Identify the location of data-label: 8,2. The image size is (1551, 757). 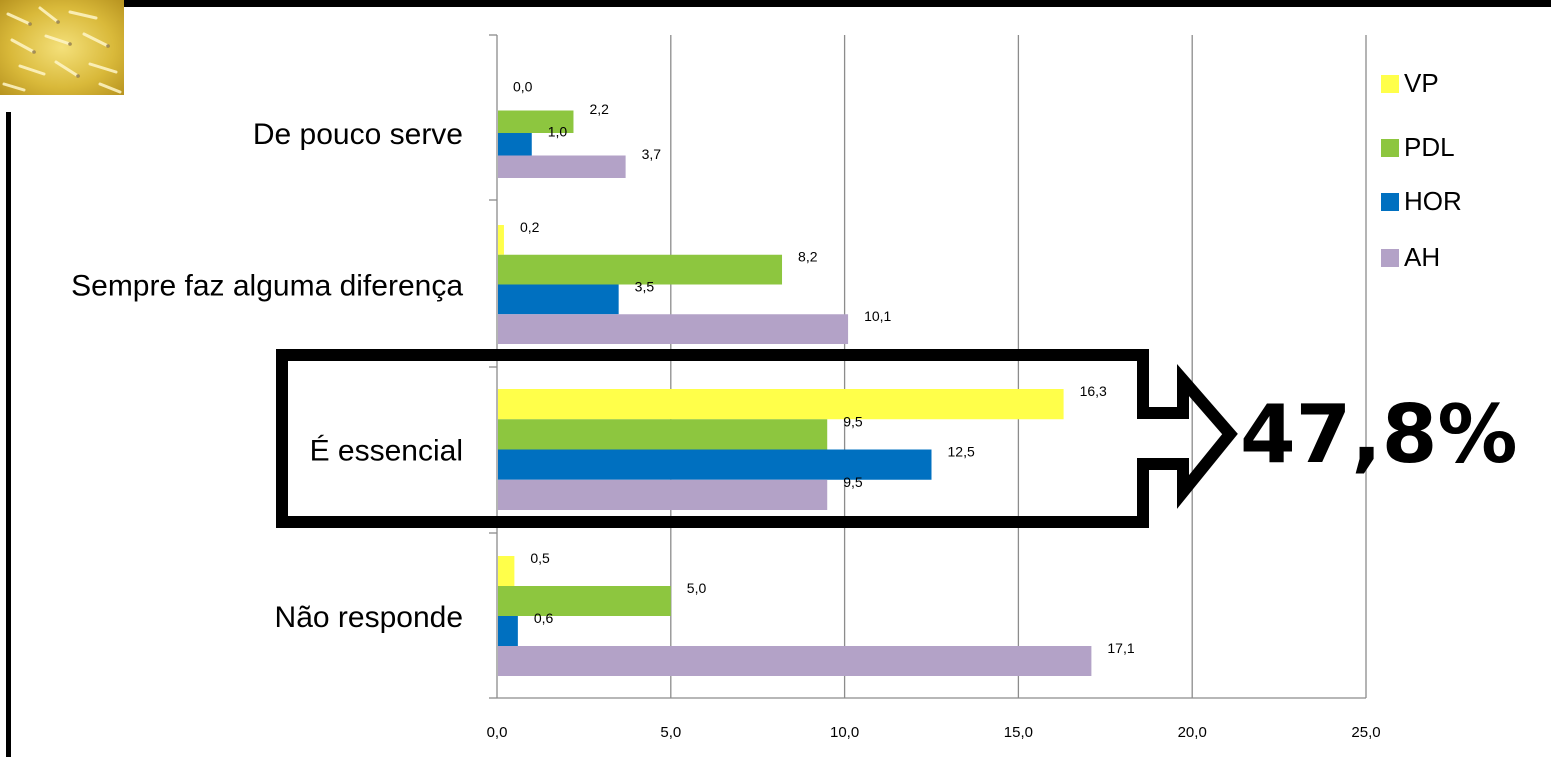
(808, 257).